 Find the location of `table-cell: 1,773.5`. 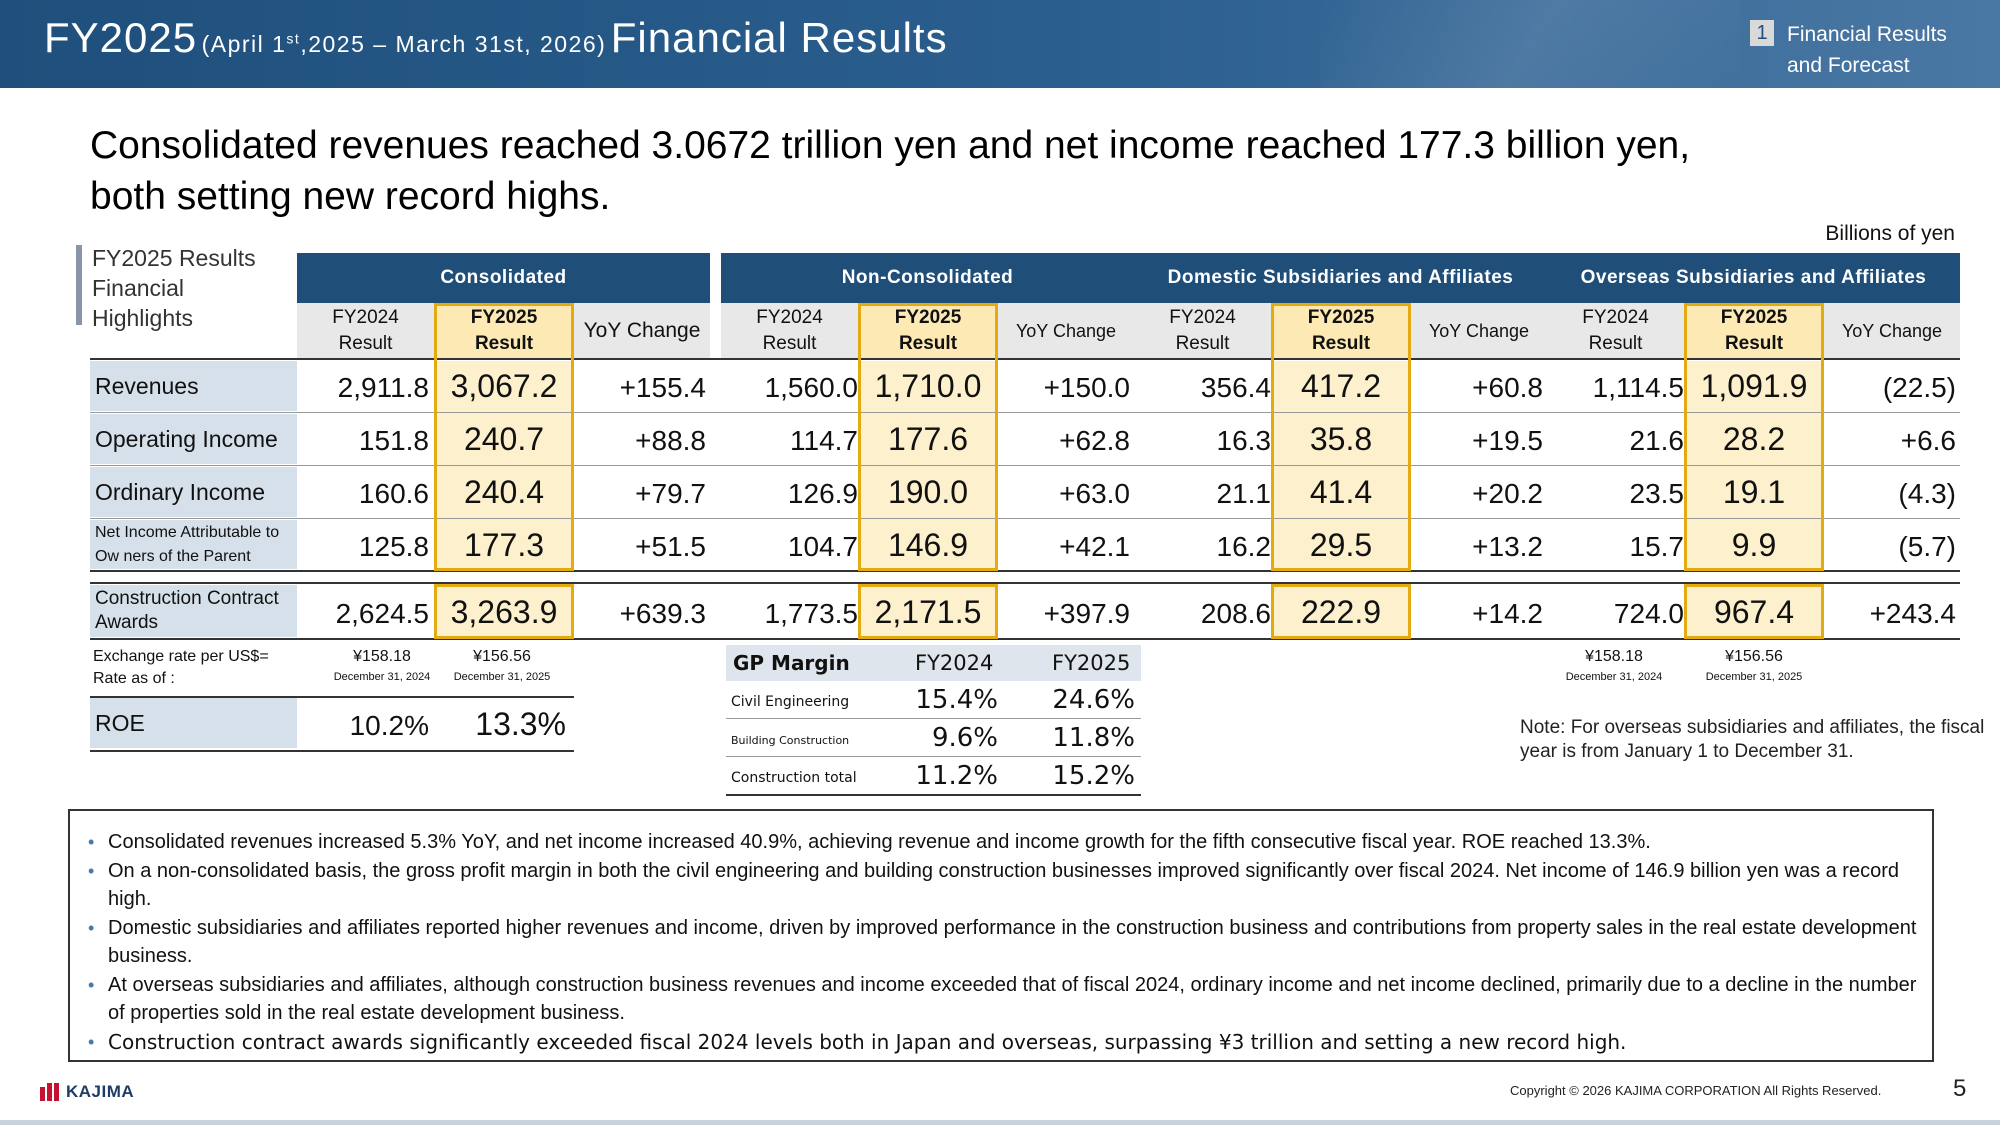

table-cell: 1,773.5 is located at coordinates (811, 613).